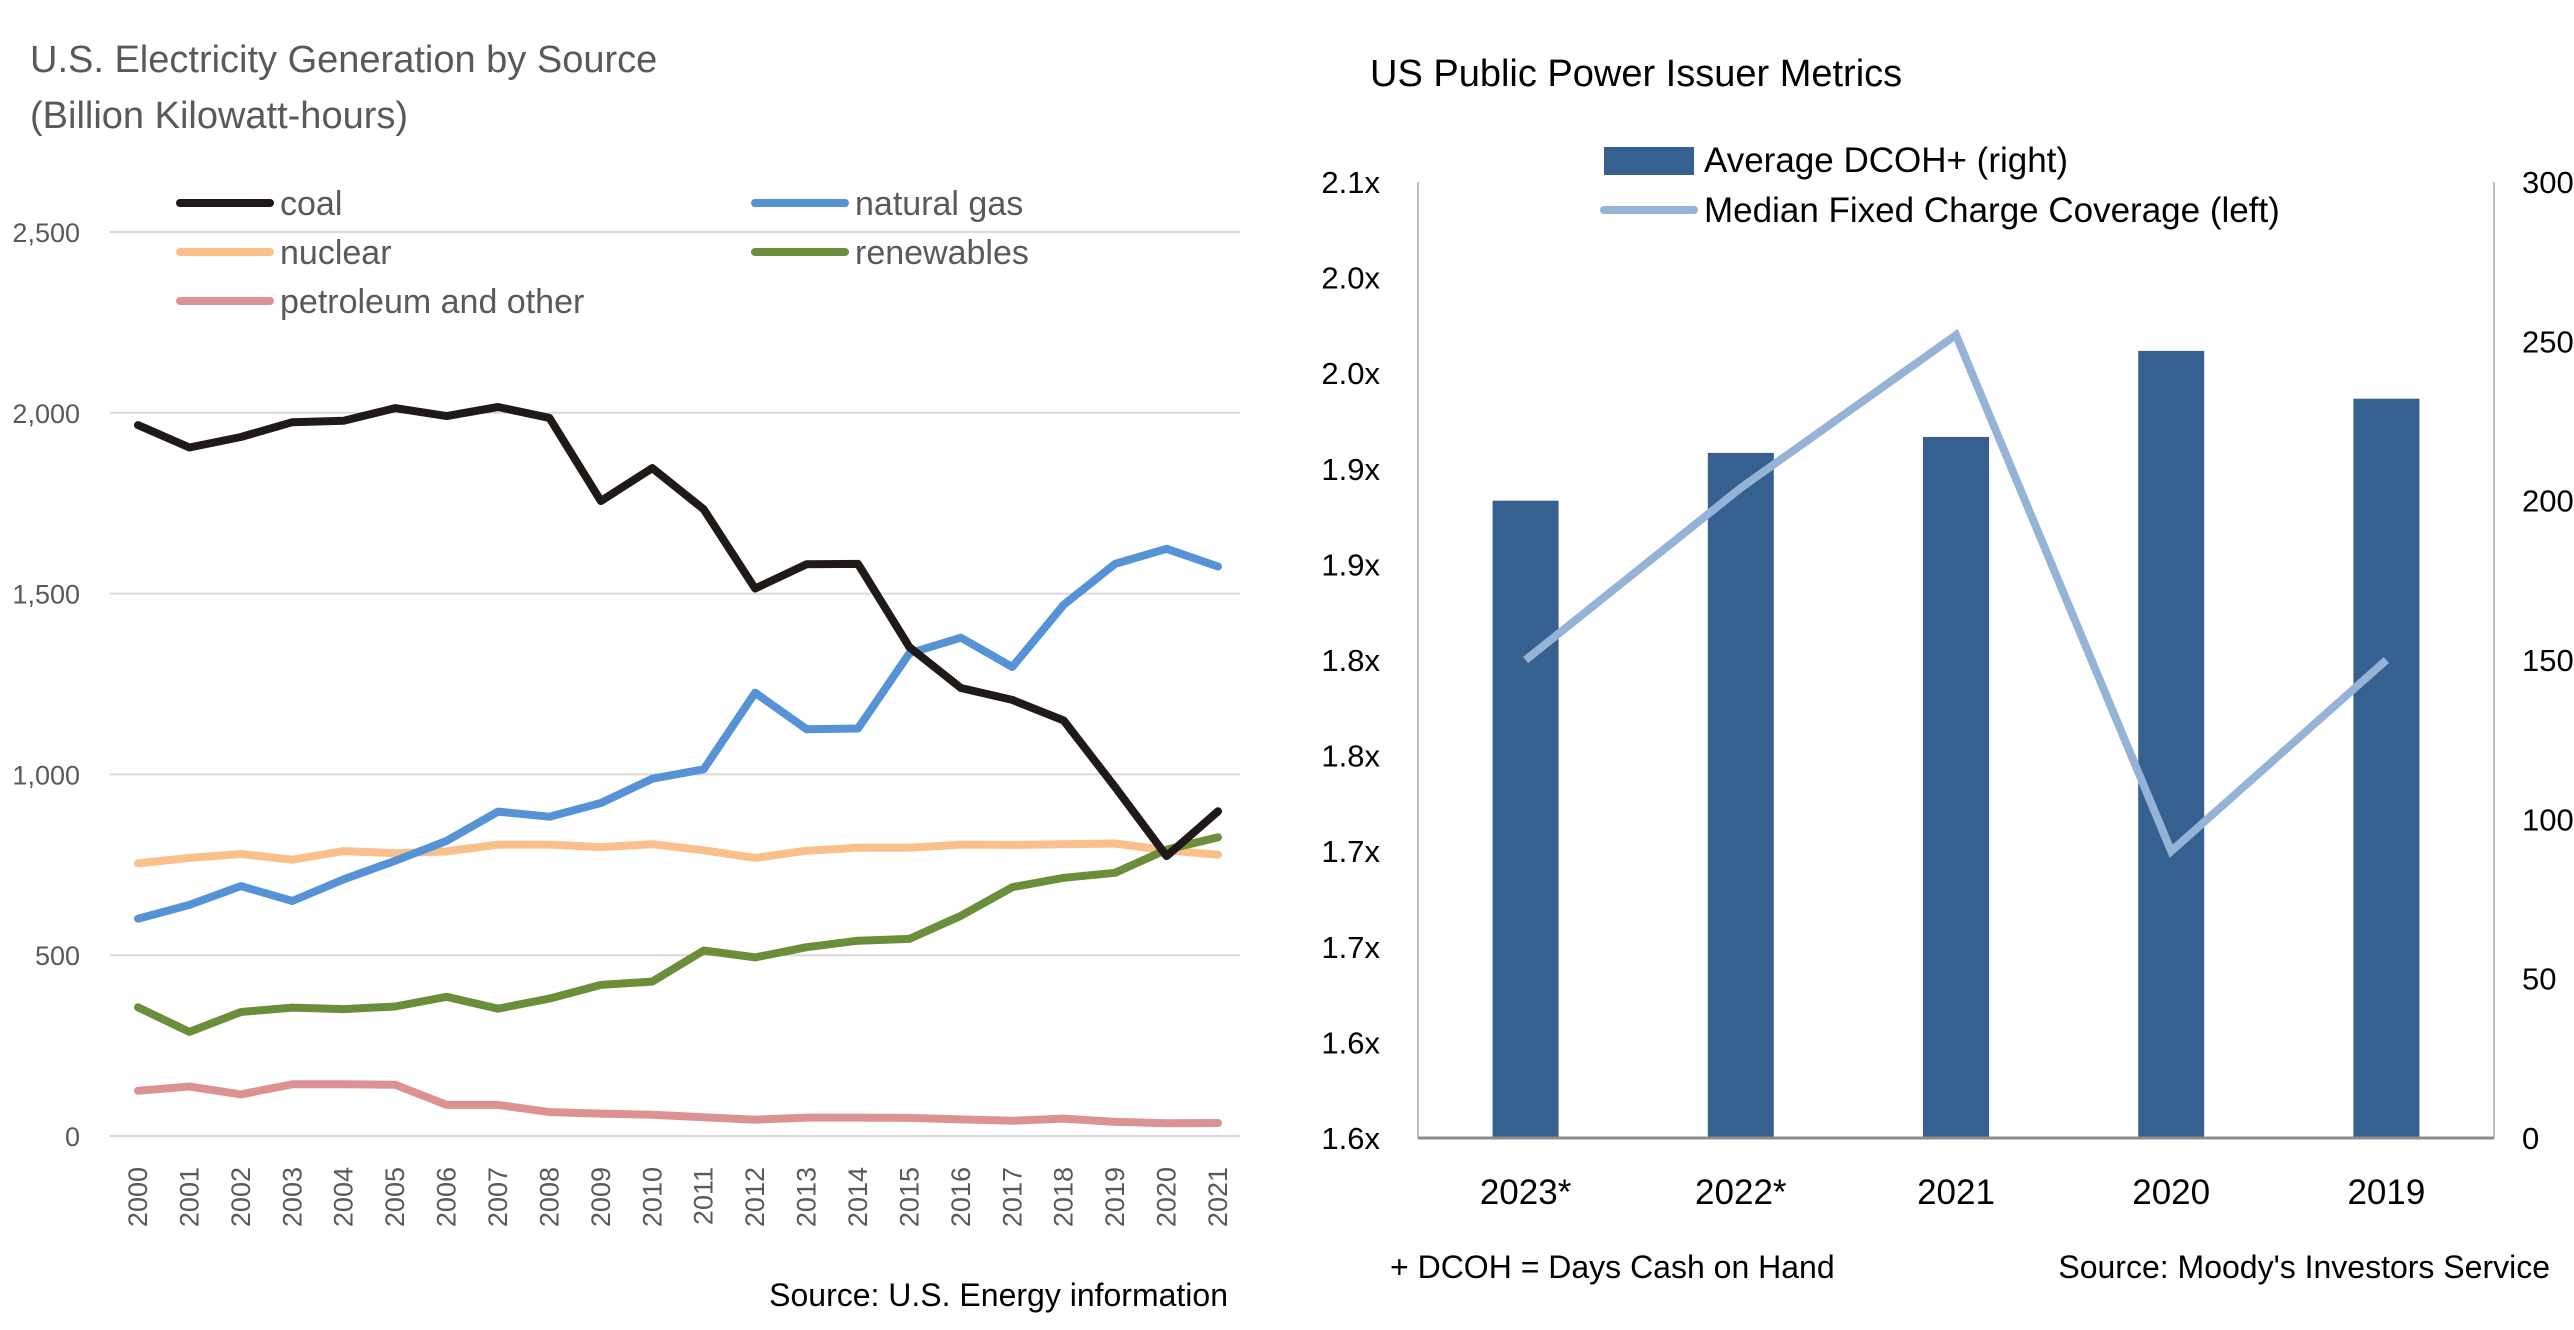  What do you see at coordinates (2548, 819) in the screenshot?
I see `right-right-tick-label: 100` at bounding box center [2548, 819].